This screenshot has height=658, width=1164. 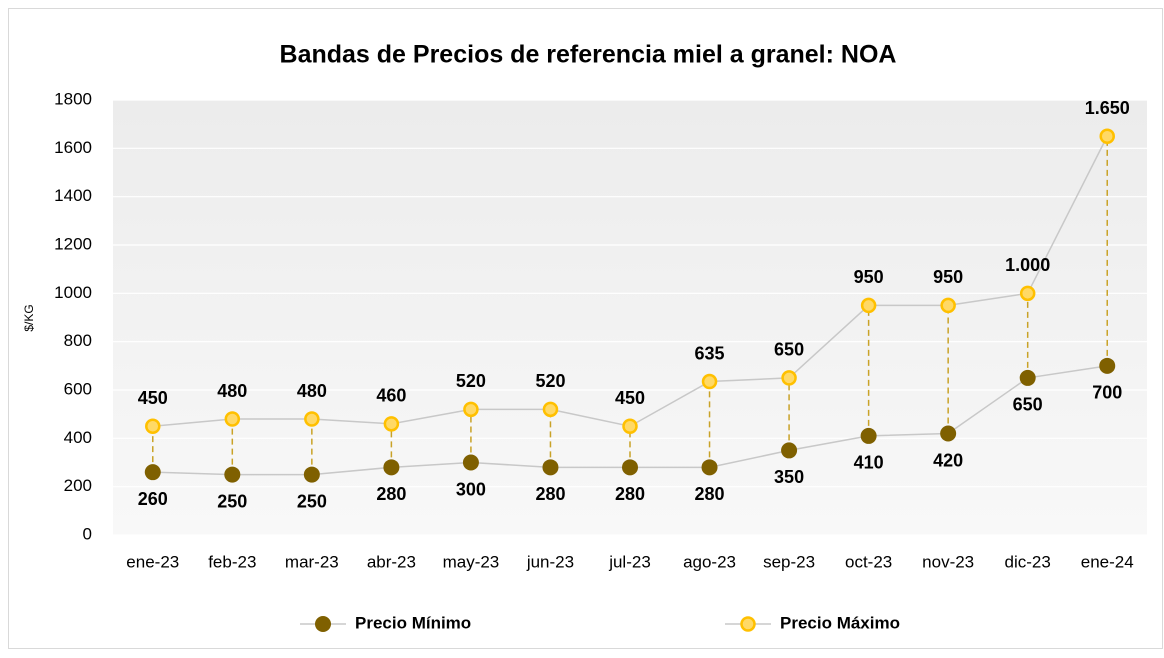 What do you see at coordinates (550, 561) in the screenshot?
I see `x-tick-label: jun-23` at bounding box center [550, 561].